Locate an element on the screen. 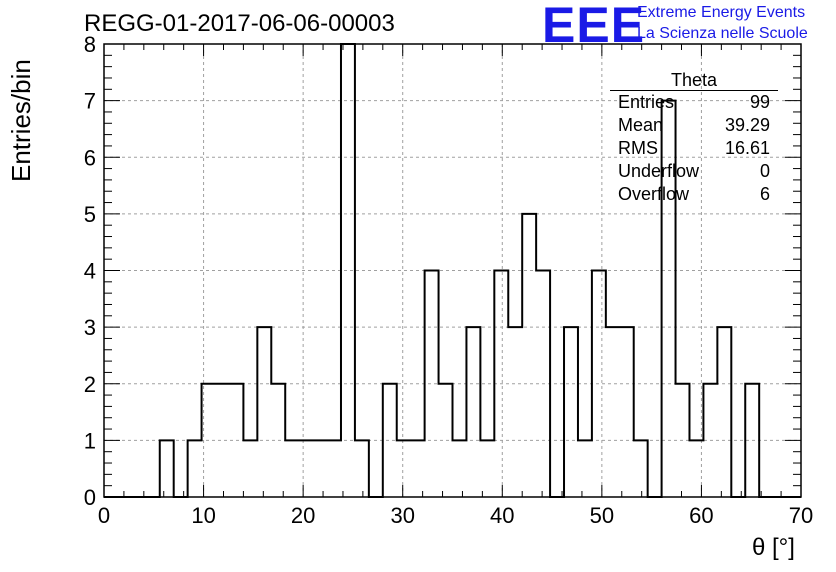 This screenshot has width=836, height=572. stats-row-mean: Mean 39.29 is located at coordinates (694, 125).